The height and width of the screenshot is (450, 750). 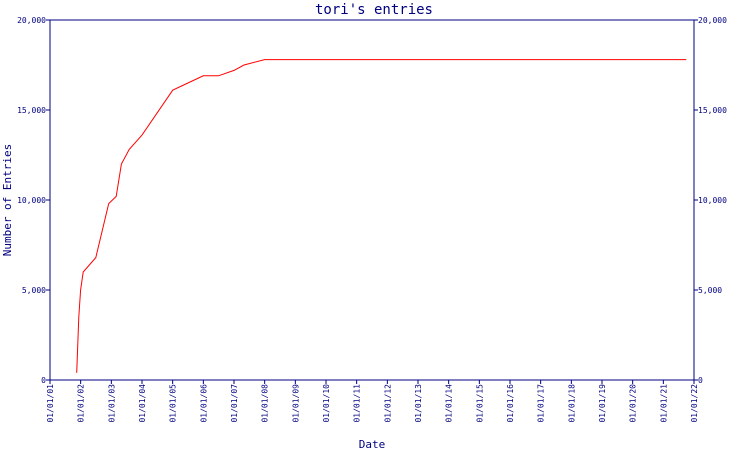 What do you see at coordinates (295, 403) in the screenshot?
I see `x-tick-label: 01/01/09` at bounding box center [295, 403].